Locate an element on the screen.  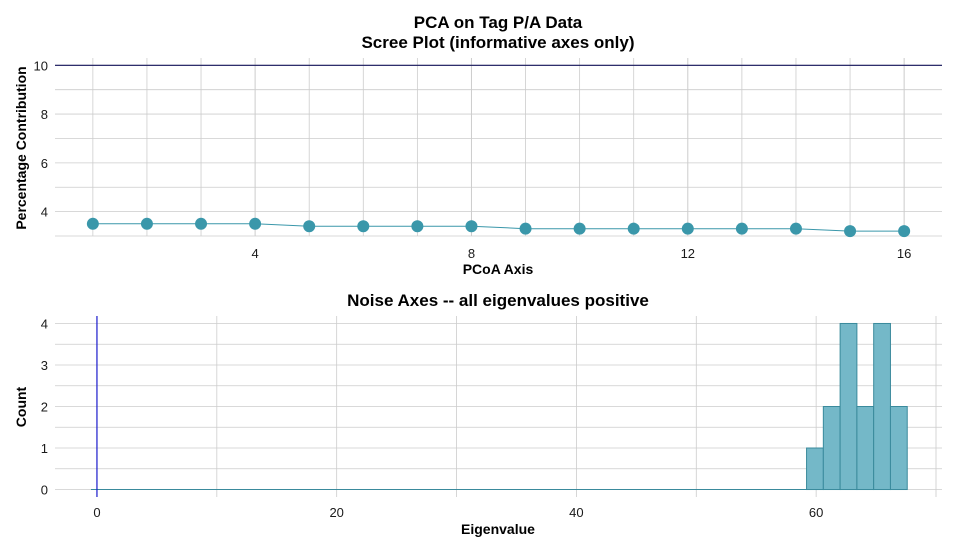
scree-y-axis-title: Percentage Contribution is located at coordinates (21, 147).